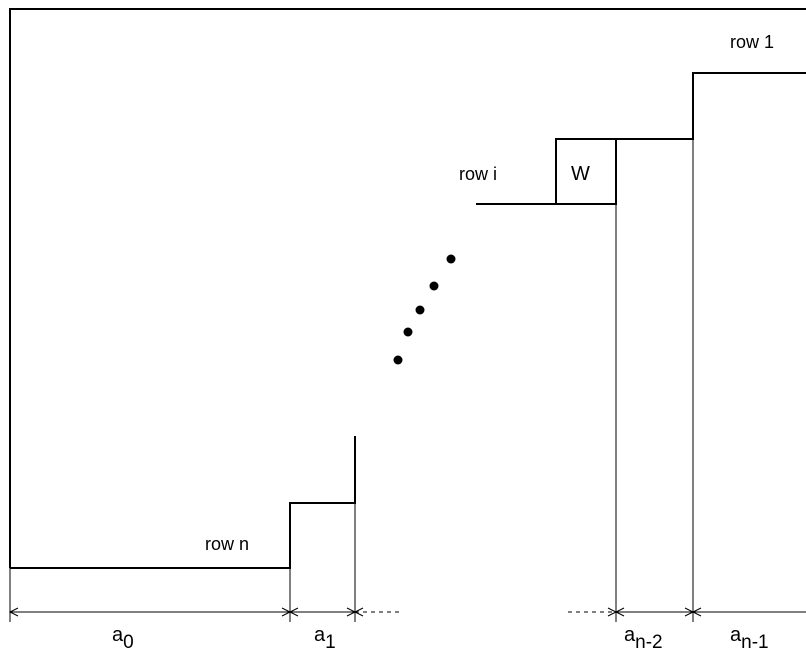 The width and height of the screenshot is (806, 651). Describe the element at coordinates (424, 309) in the screenshot. I see `ellipsis-dots` at that location.